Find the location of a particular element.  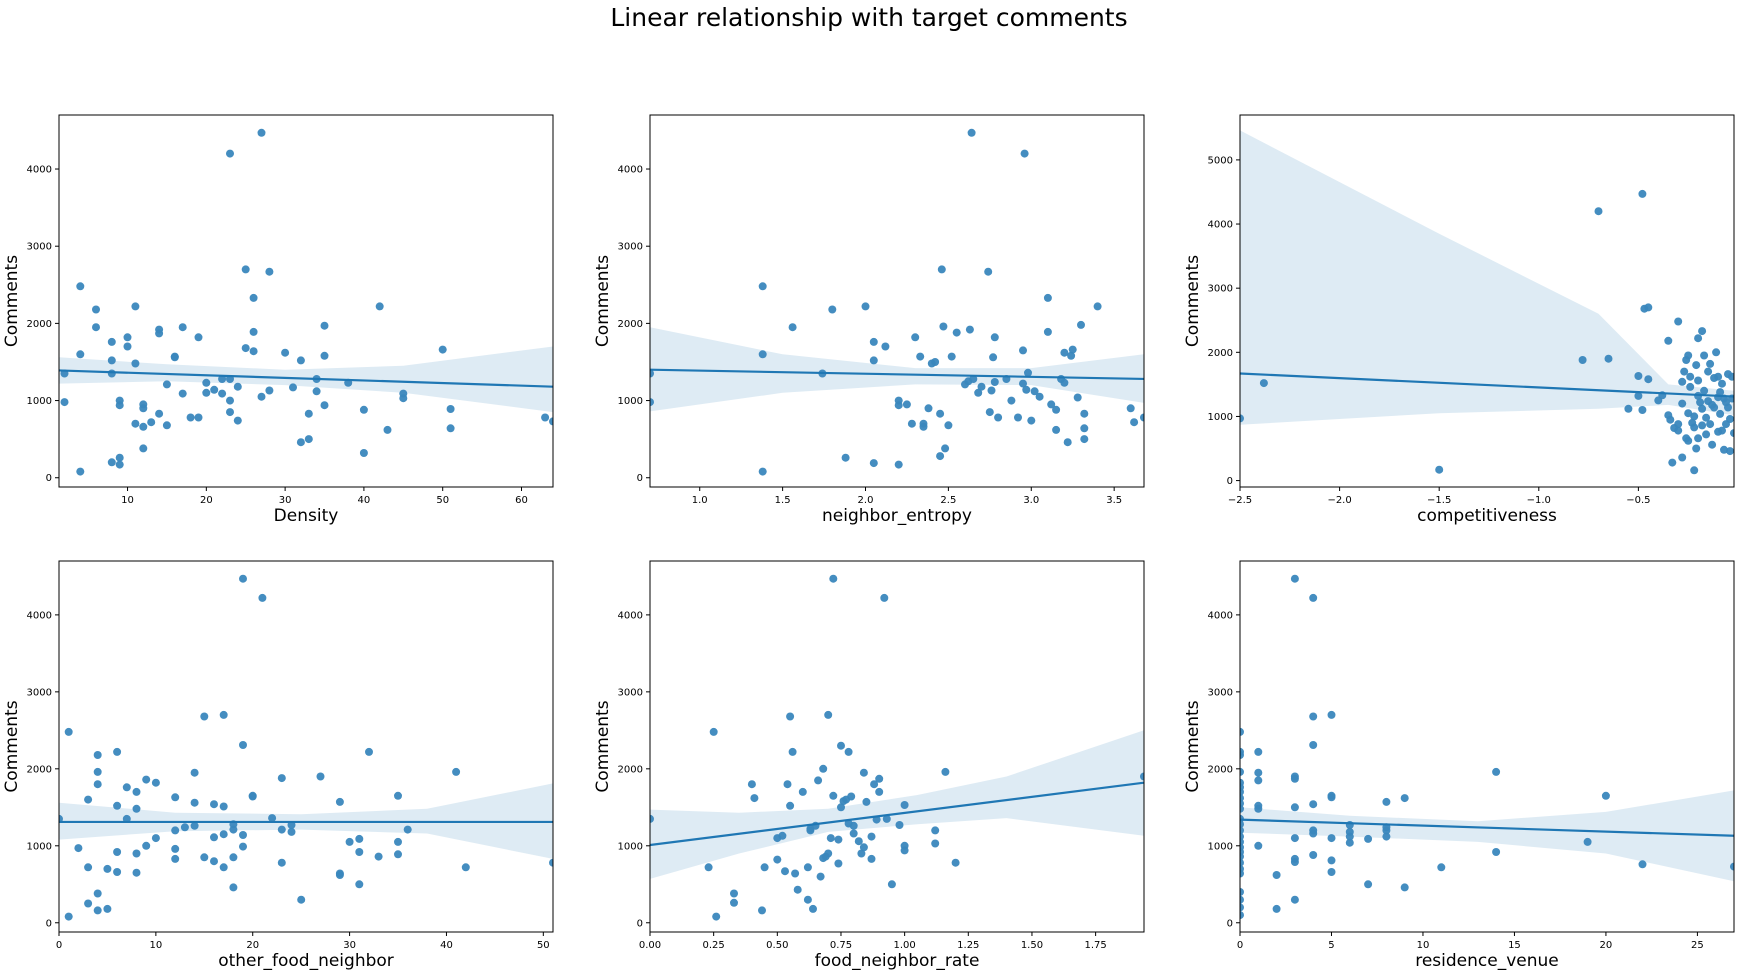

x-axis-label: food_neighbor_rate is located at coordinates (897, 961).